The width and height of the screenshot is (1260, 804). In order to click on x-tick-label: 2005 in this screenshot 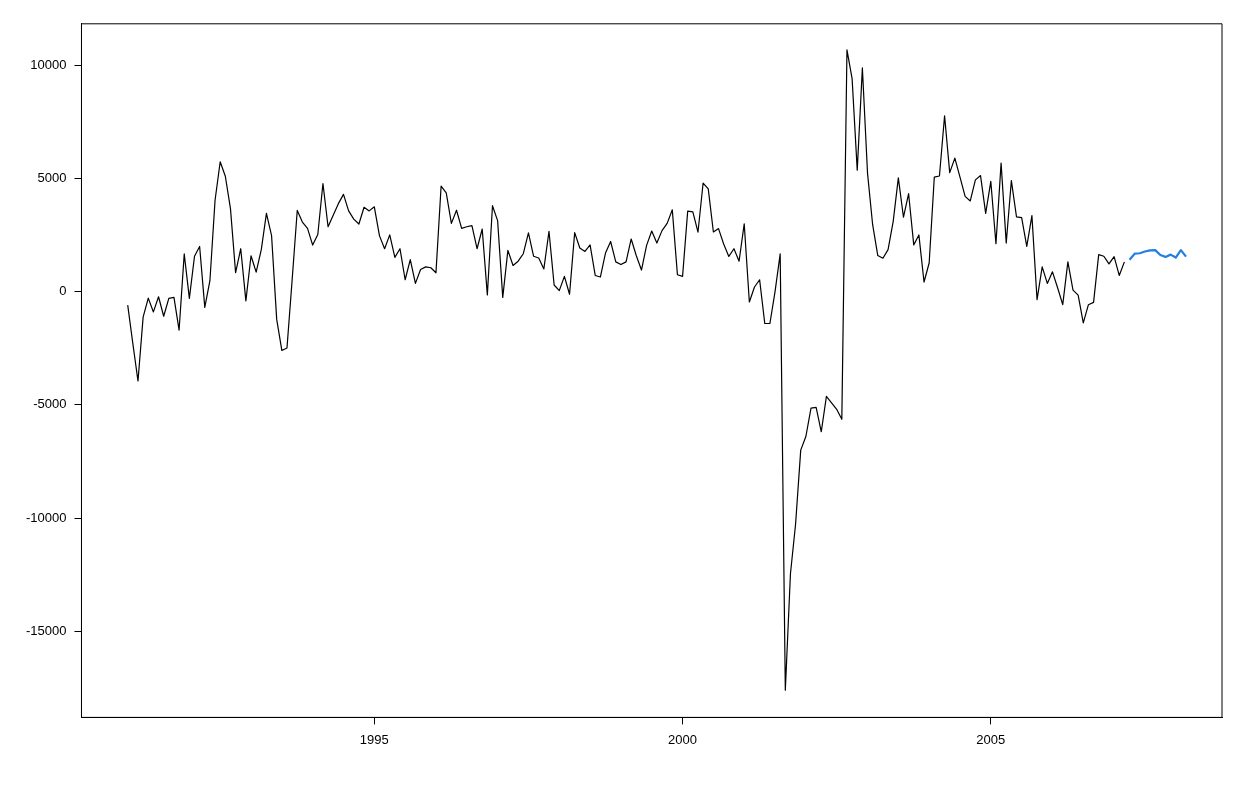, I will do `click(991, 739)`.